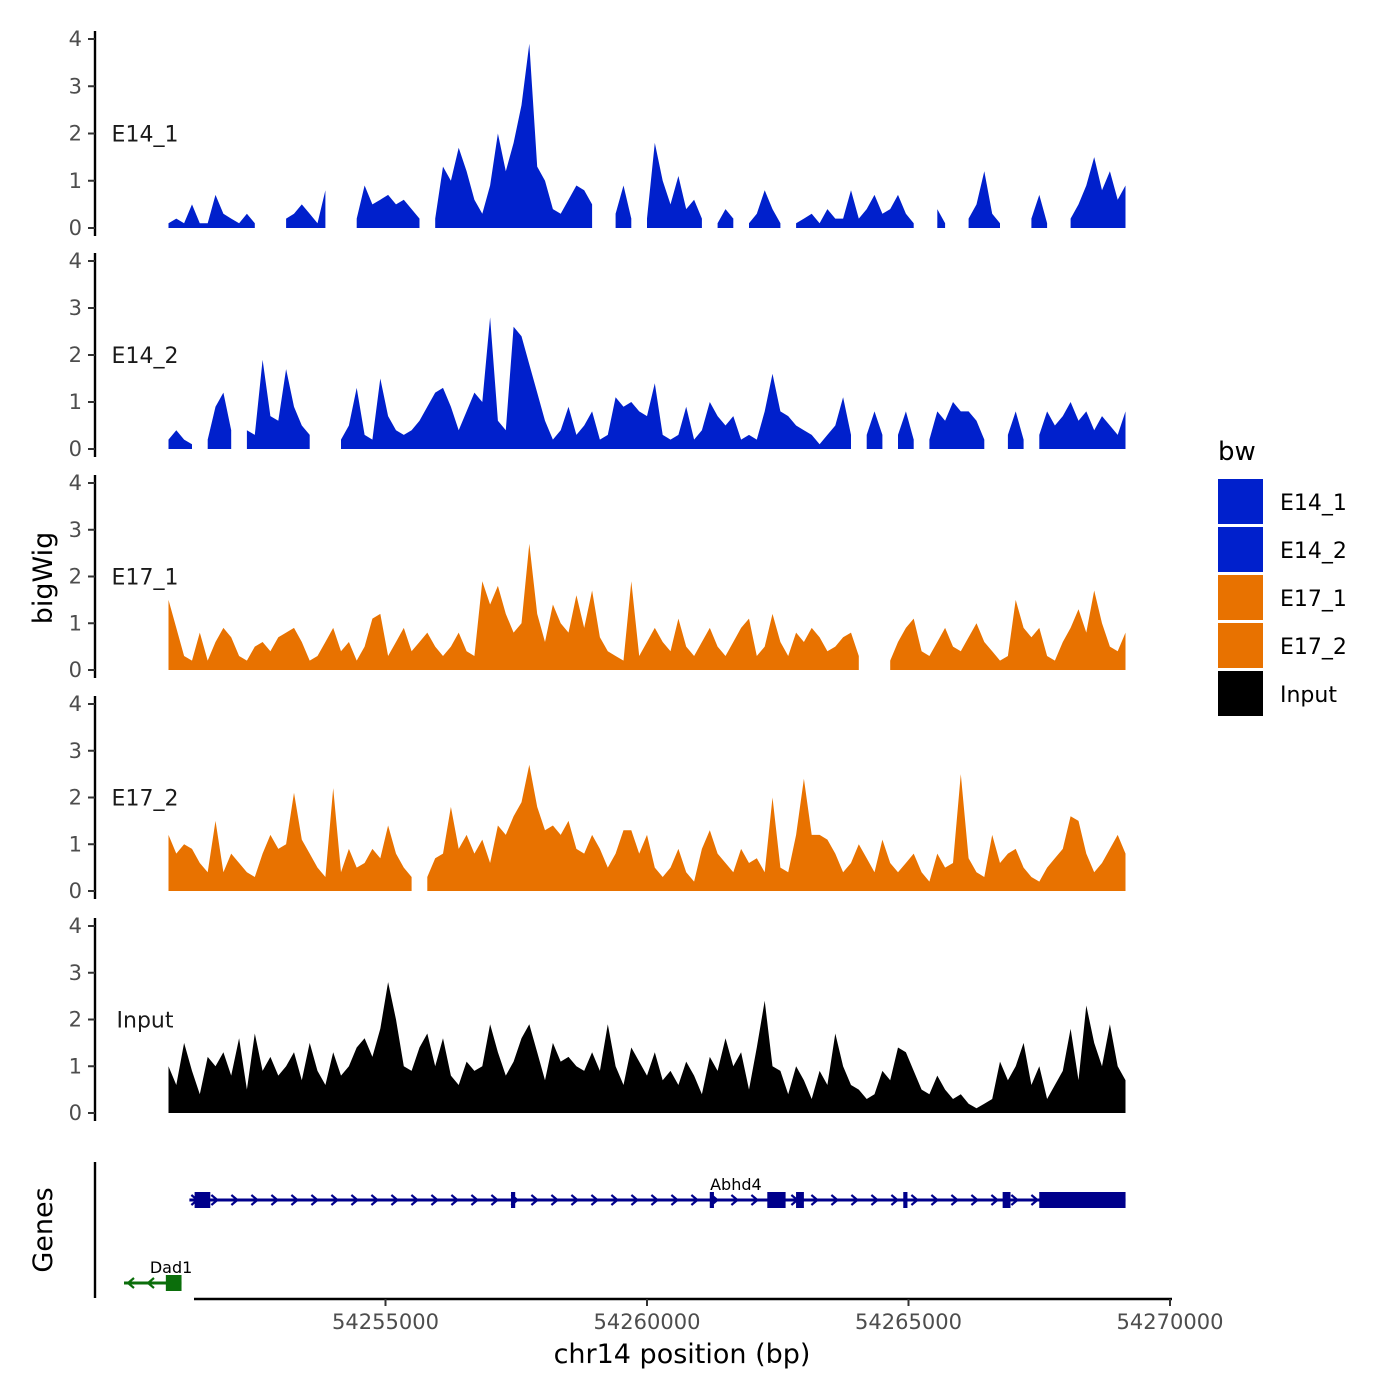 The width and height of the screenshot is (1400, 1400). I want to click on track-label: E14_2, so click(145, 356).